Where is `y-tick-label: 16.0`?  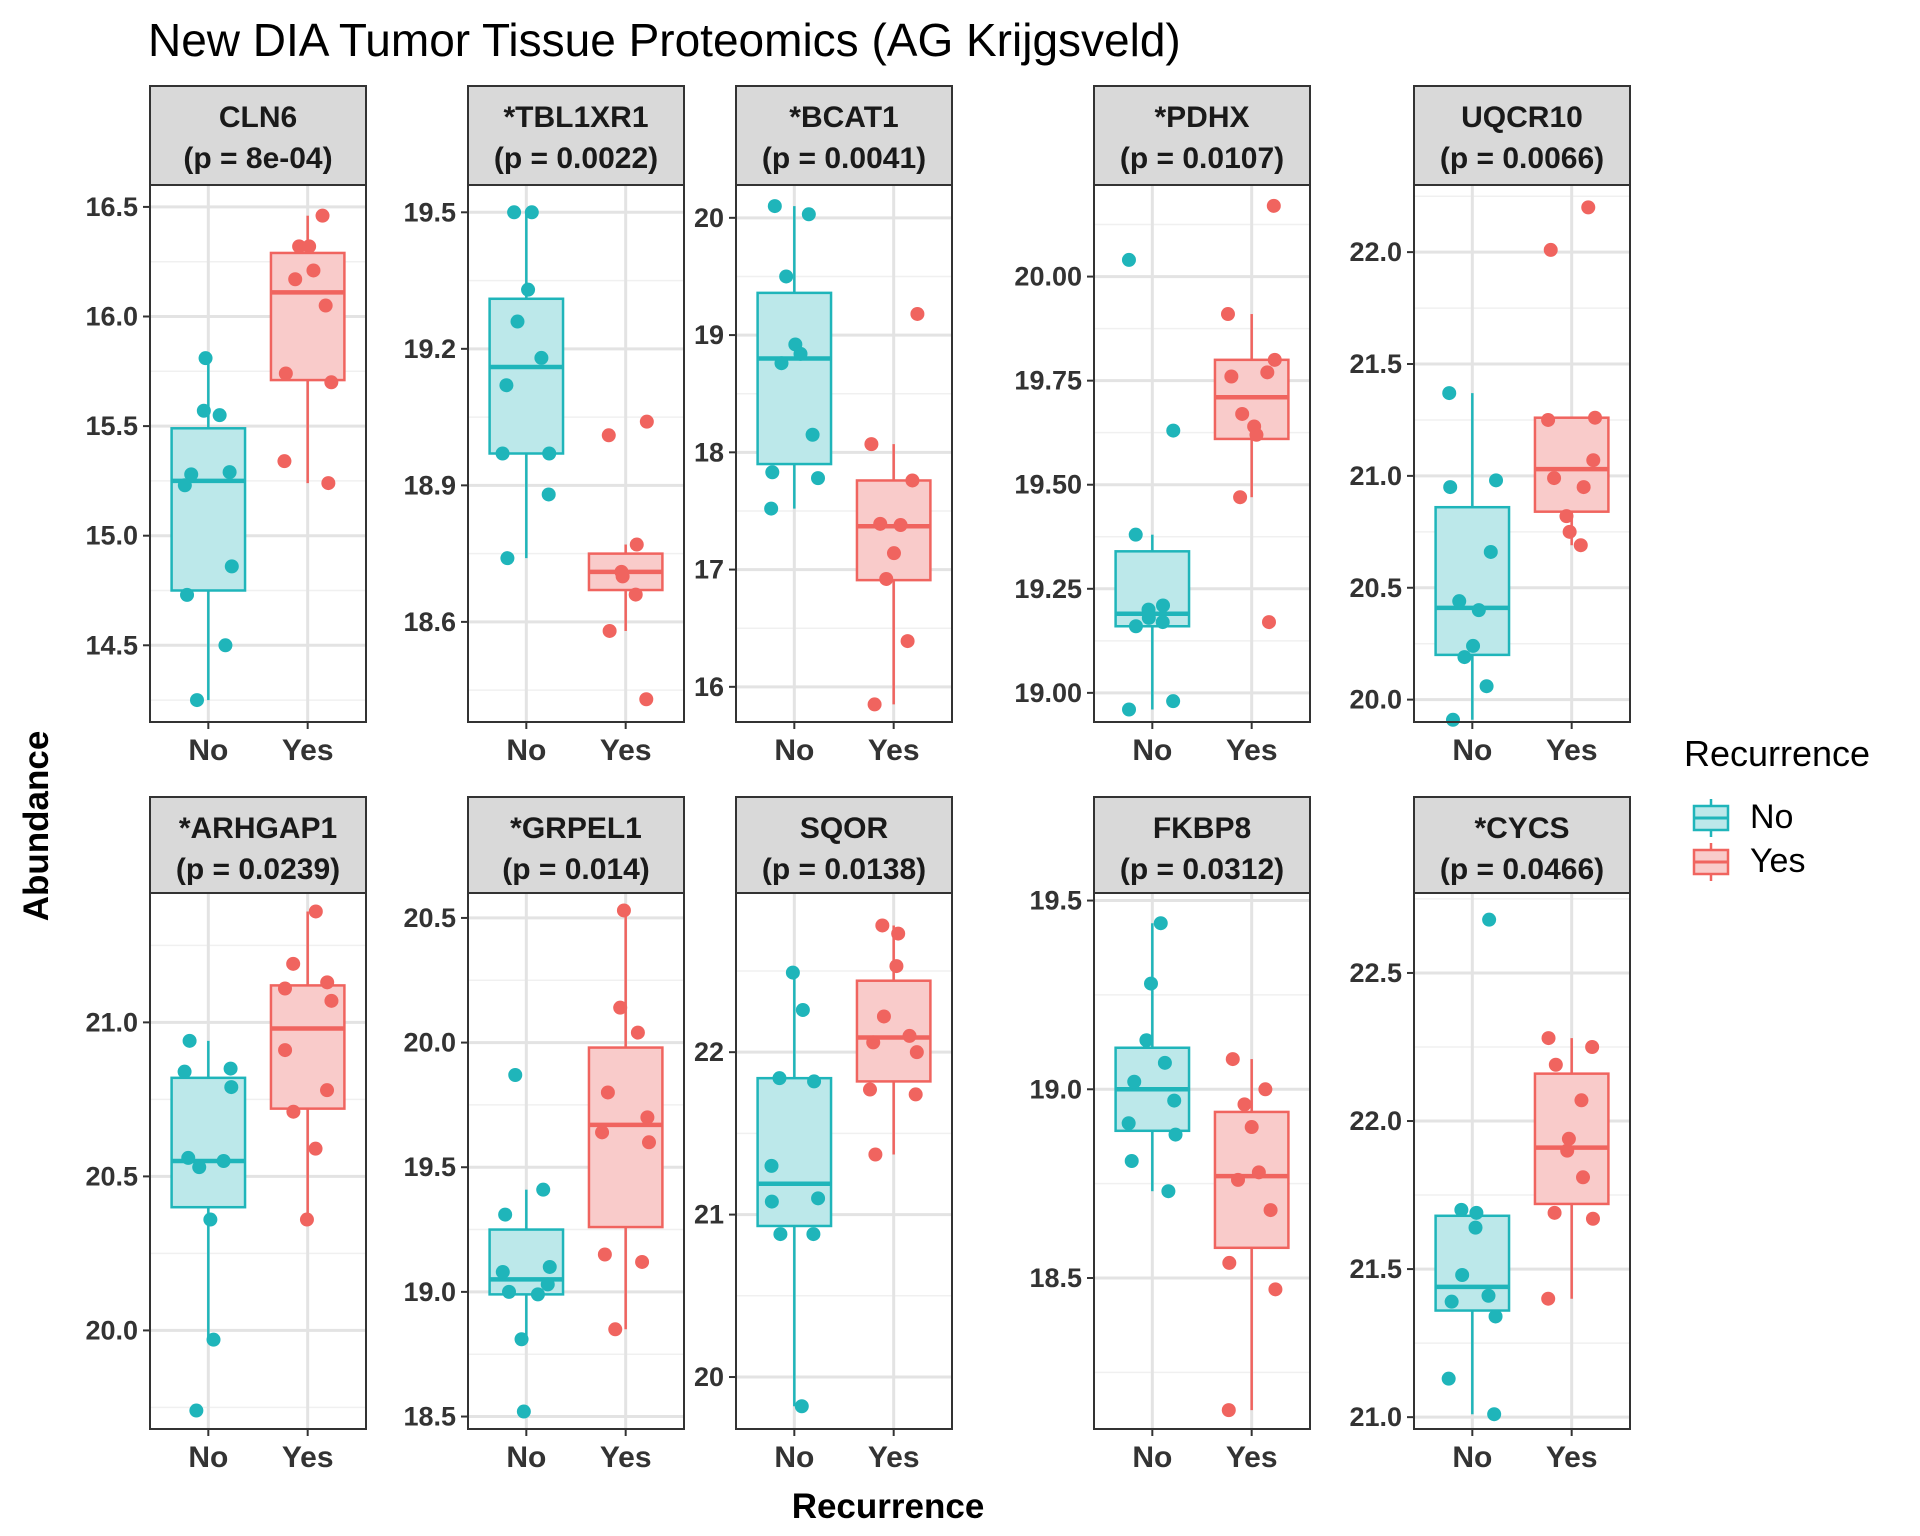
y-tick-label: 16.0 is located at coordinates (111, 317).